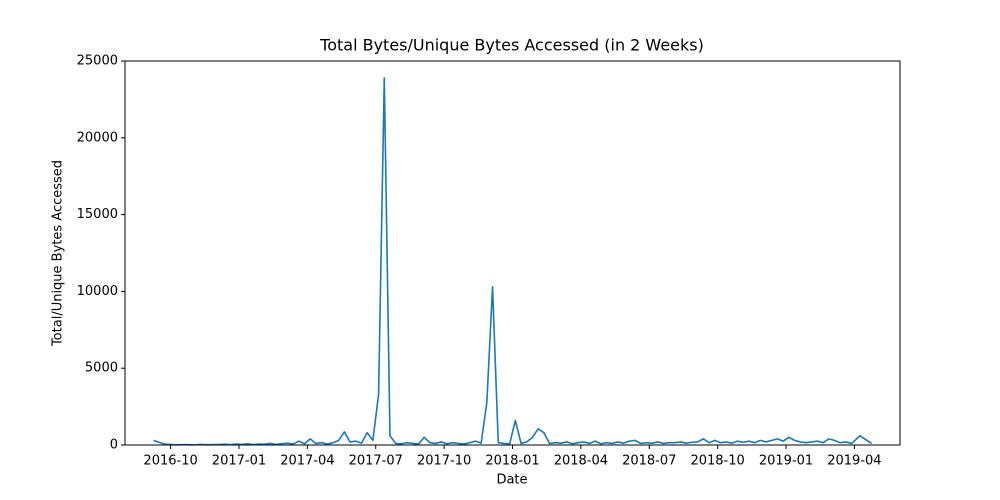 The height and width of the screenshot is (500, 1000). Describe the element at coordinates (786, 461) in the screenshot. I see `x-tick-label: 2019-01` at that location.